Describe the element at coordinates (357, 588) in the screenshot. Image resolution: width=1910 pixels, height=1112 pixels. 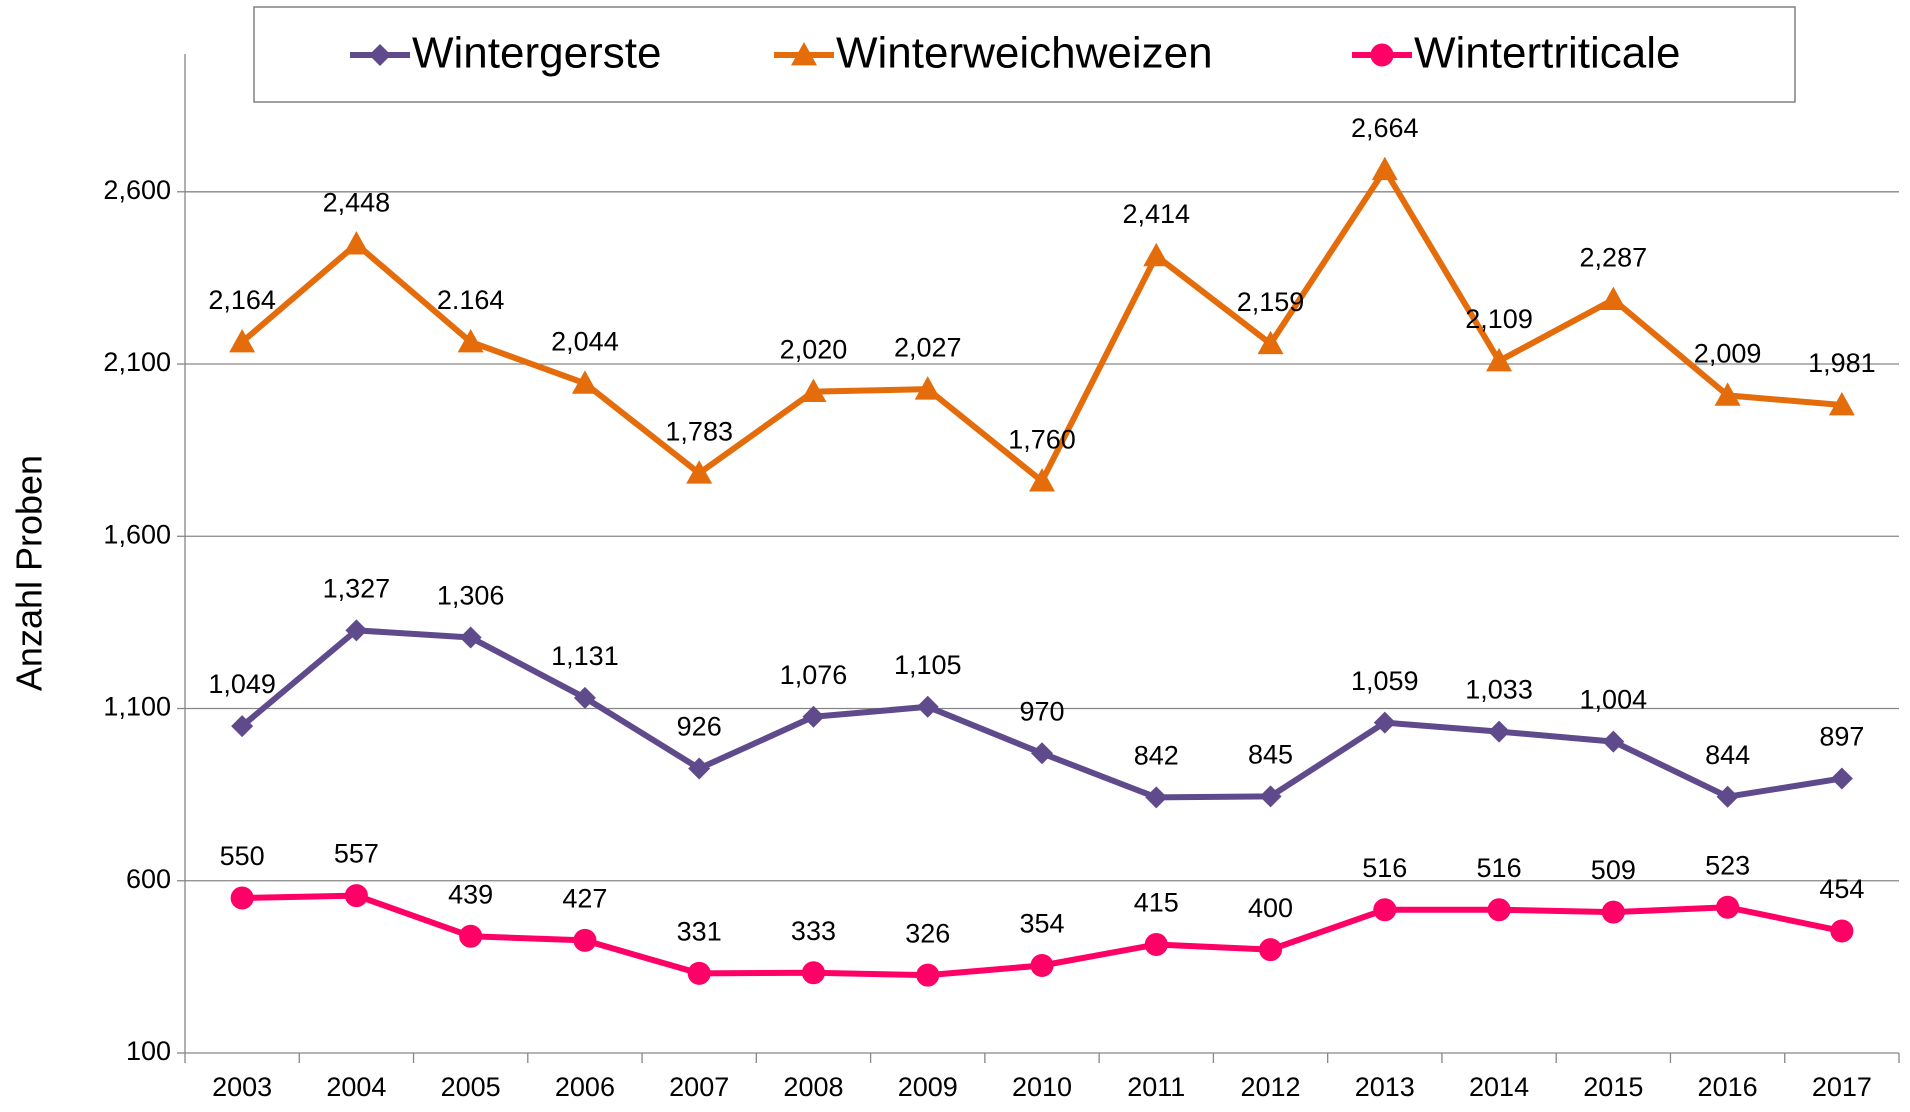
I see `data-label: 1,327` at that location.